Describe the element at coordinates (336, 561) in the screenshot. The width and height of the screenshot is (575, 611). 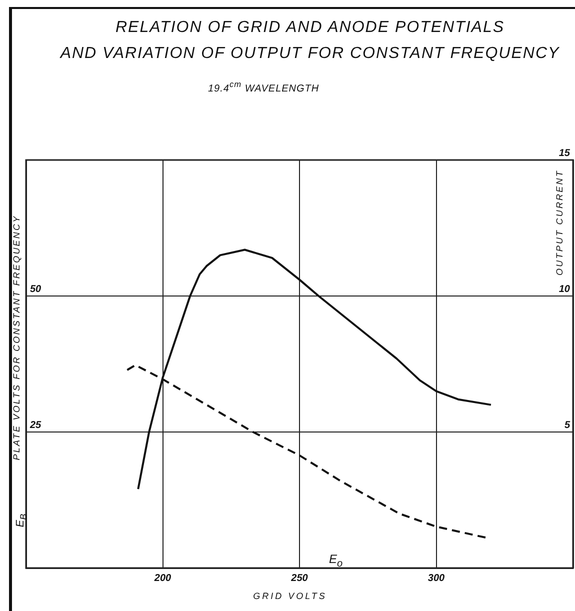
I see `annotation: E$_{o}$` at that location.